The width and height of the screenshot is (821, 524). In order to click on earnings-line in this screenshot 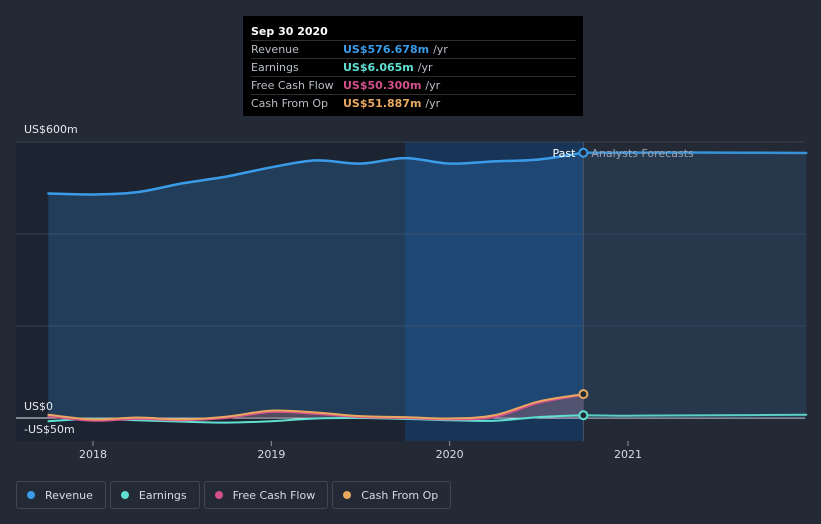, I will do `click(316, 419)`.